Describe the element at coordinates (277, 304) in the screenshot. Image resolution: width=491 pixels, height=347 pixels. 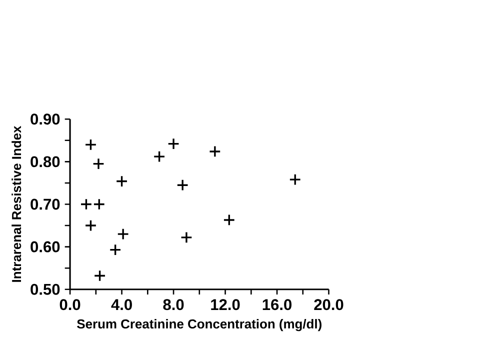
I see `x-tick-label: 16.0` at that location.